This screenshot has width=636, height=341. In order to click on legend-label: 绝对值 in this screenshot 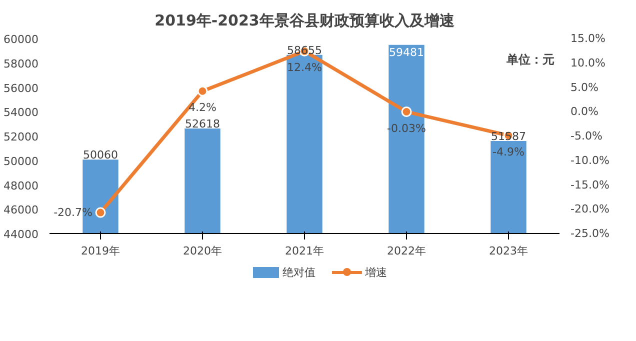, I will do `click(299, 272)`.